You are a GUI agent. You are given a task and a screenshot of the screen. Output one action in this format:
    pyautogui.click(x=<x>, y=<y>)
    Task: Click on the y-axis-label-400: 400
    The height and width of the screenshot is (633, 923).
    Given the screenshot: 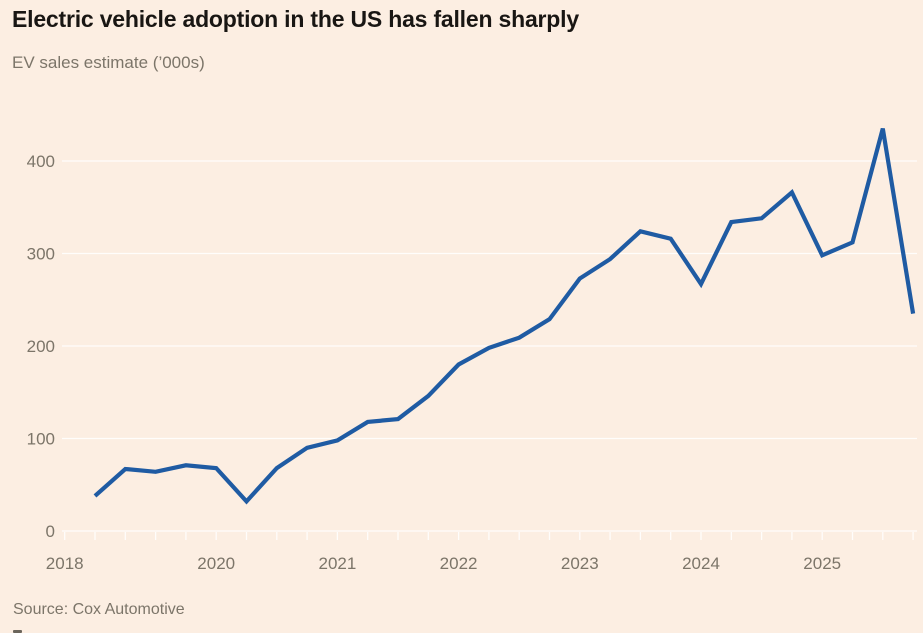 What is the action you would take?
    pyautogui.click(x=41, y=161)
    